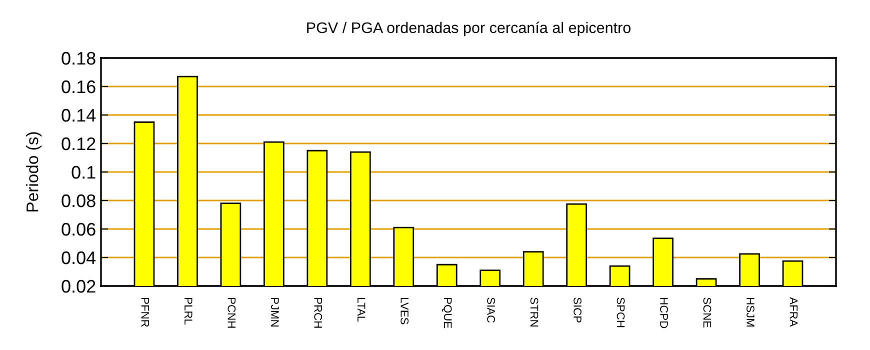  Describe the element at coordinates (707, 313) in the screenshot. I see `x-tick-label: SCNE` at that location.